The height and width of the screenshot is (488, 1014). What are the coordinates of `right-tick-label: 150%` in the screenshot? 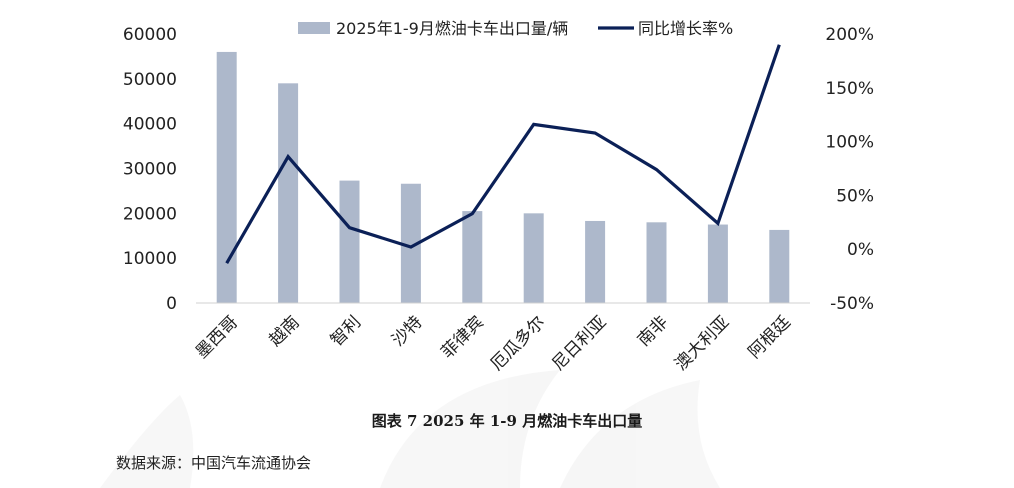 It's located at (849, 89).